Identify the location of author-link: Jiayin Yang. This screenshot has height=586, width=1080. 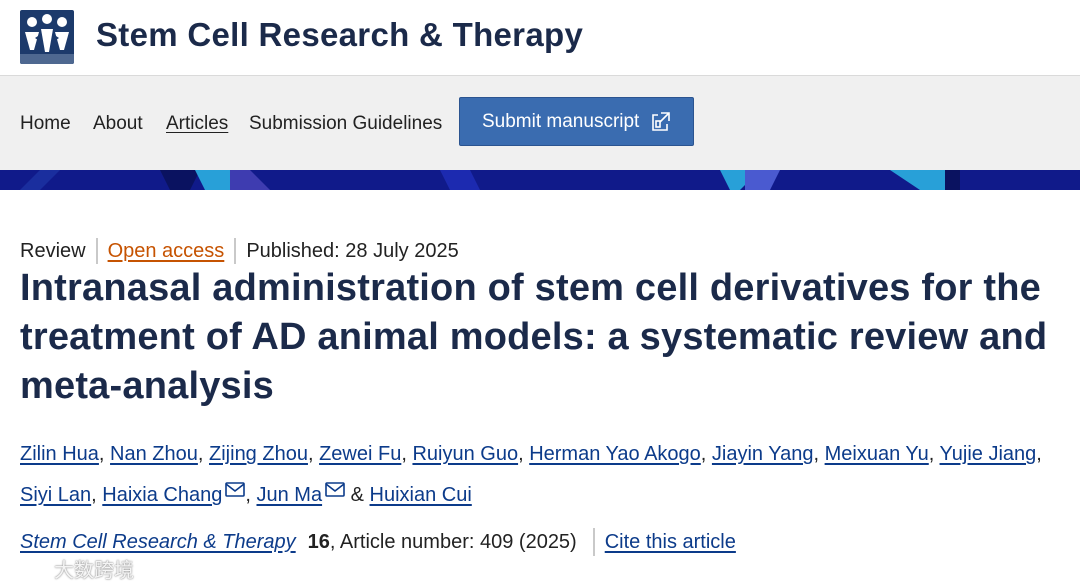
(762, 454).